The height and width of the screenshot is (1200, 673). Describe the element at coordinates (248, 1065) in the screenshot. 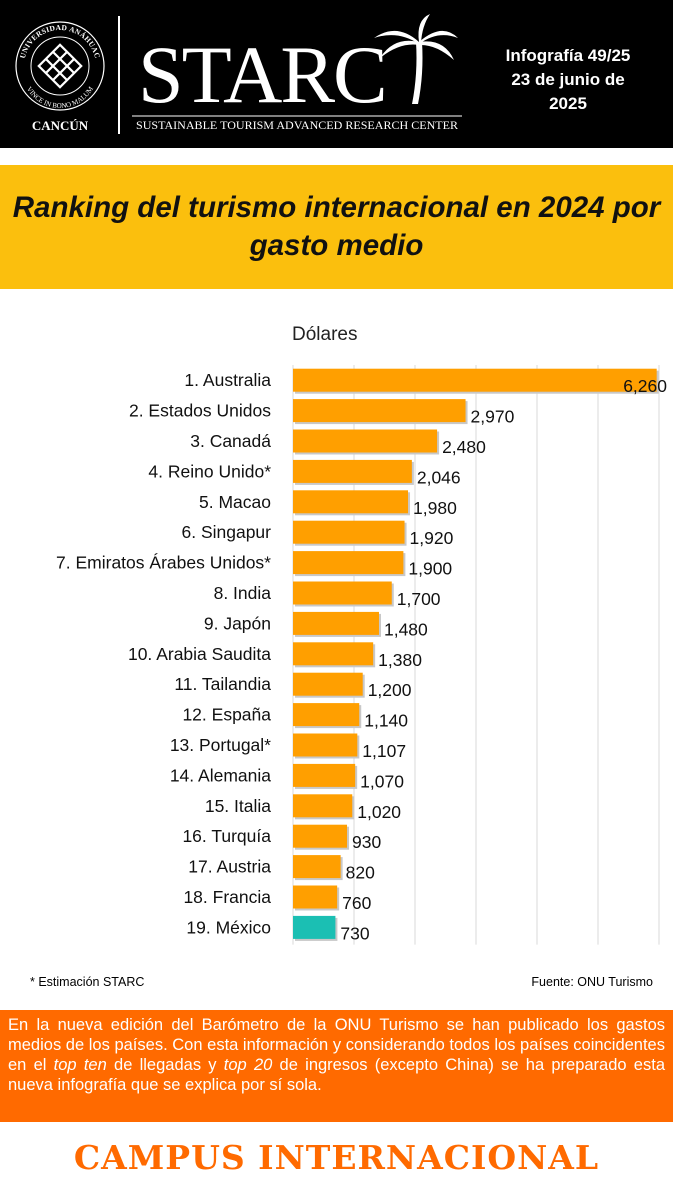

I see `description-emphasis-2: top 20` at that location.